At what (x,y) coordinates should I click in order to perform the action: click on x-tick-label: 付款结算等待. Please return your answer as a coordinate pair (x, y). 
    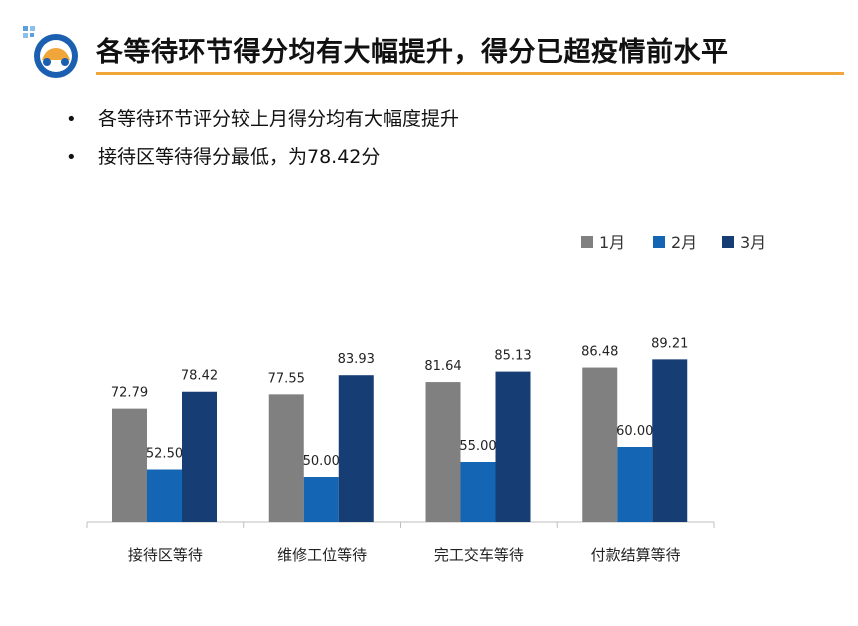
    Looking at the image, I should click on (636, 555).